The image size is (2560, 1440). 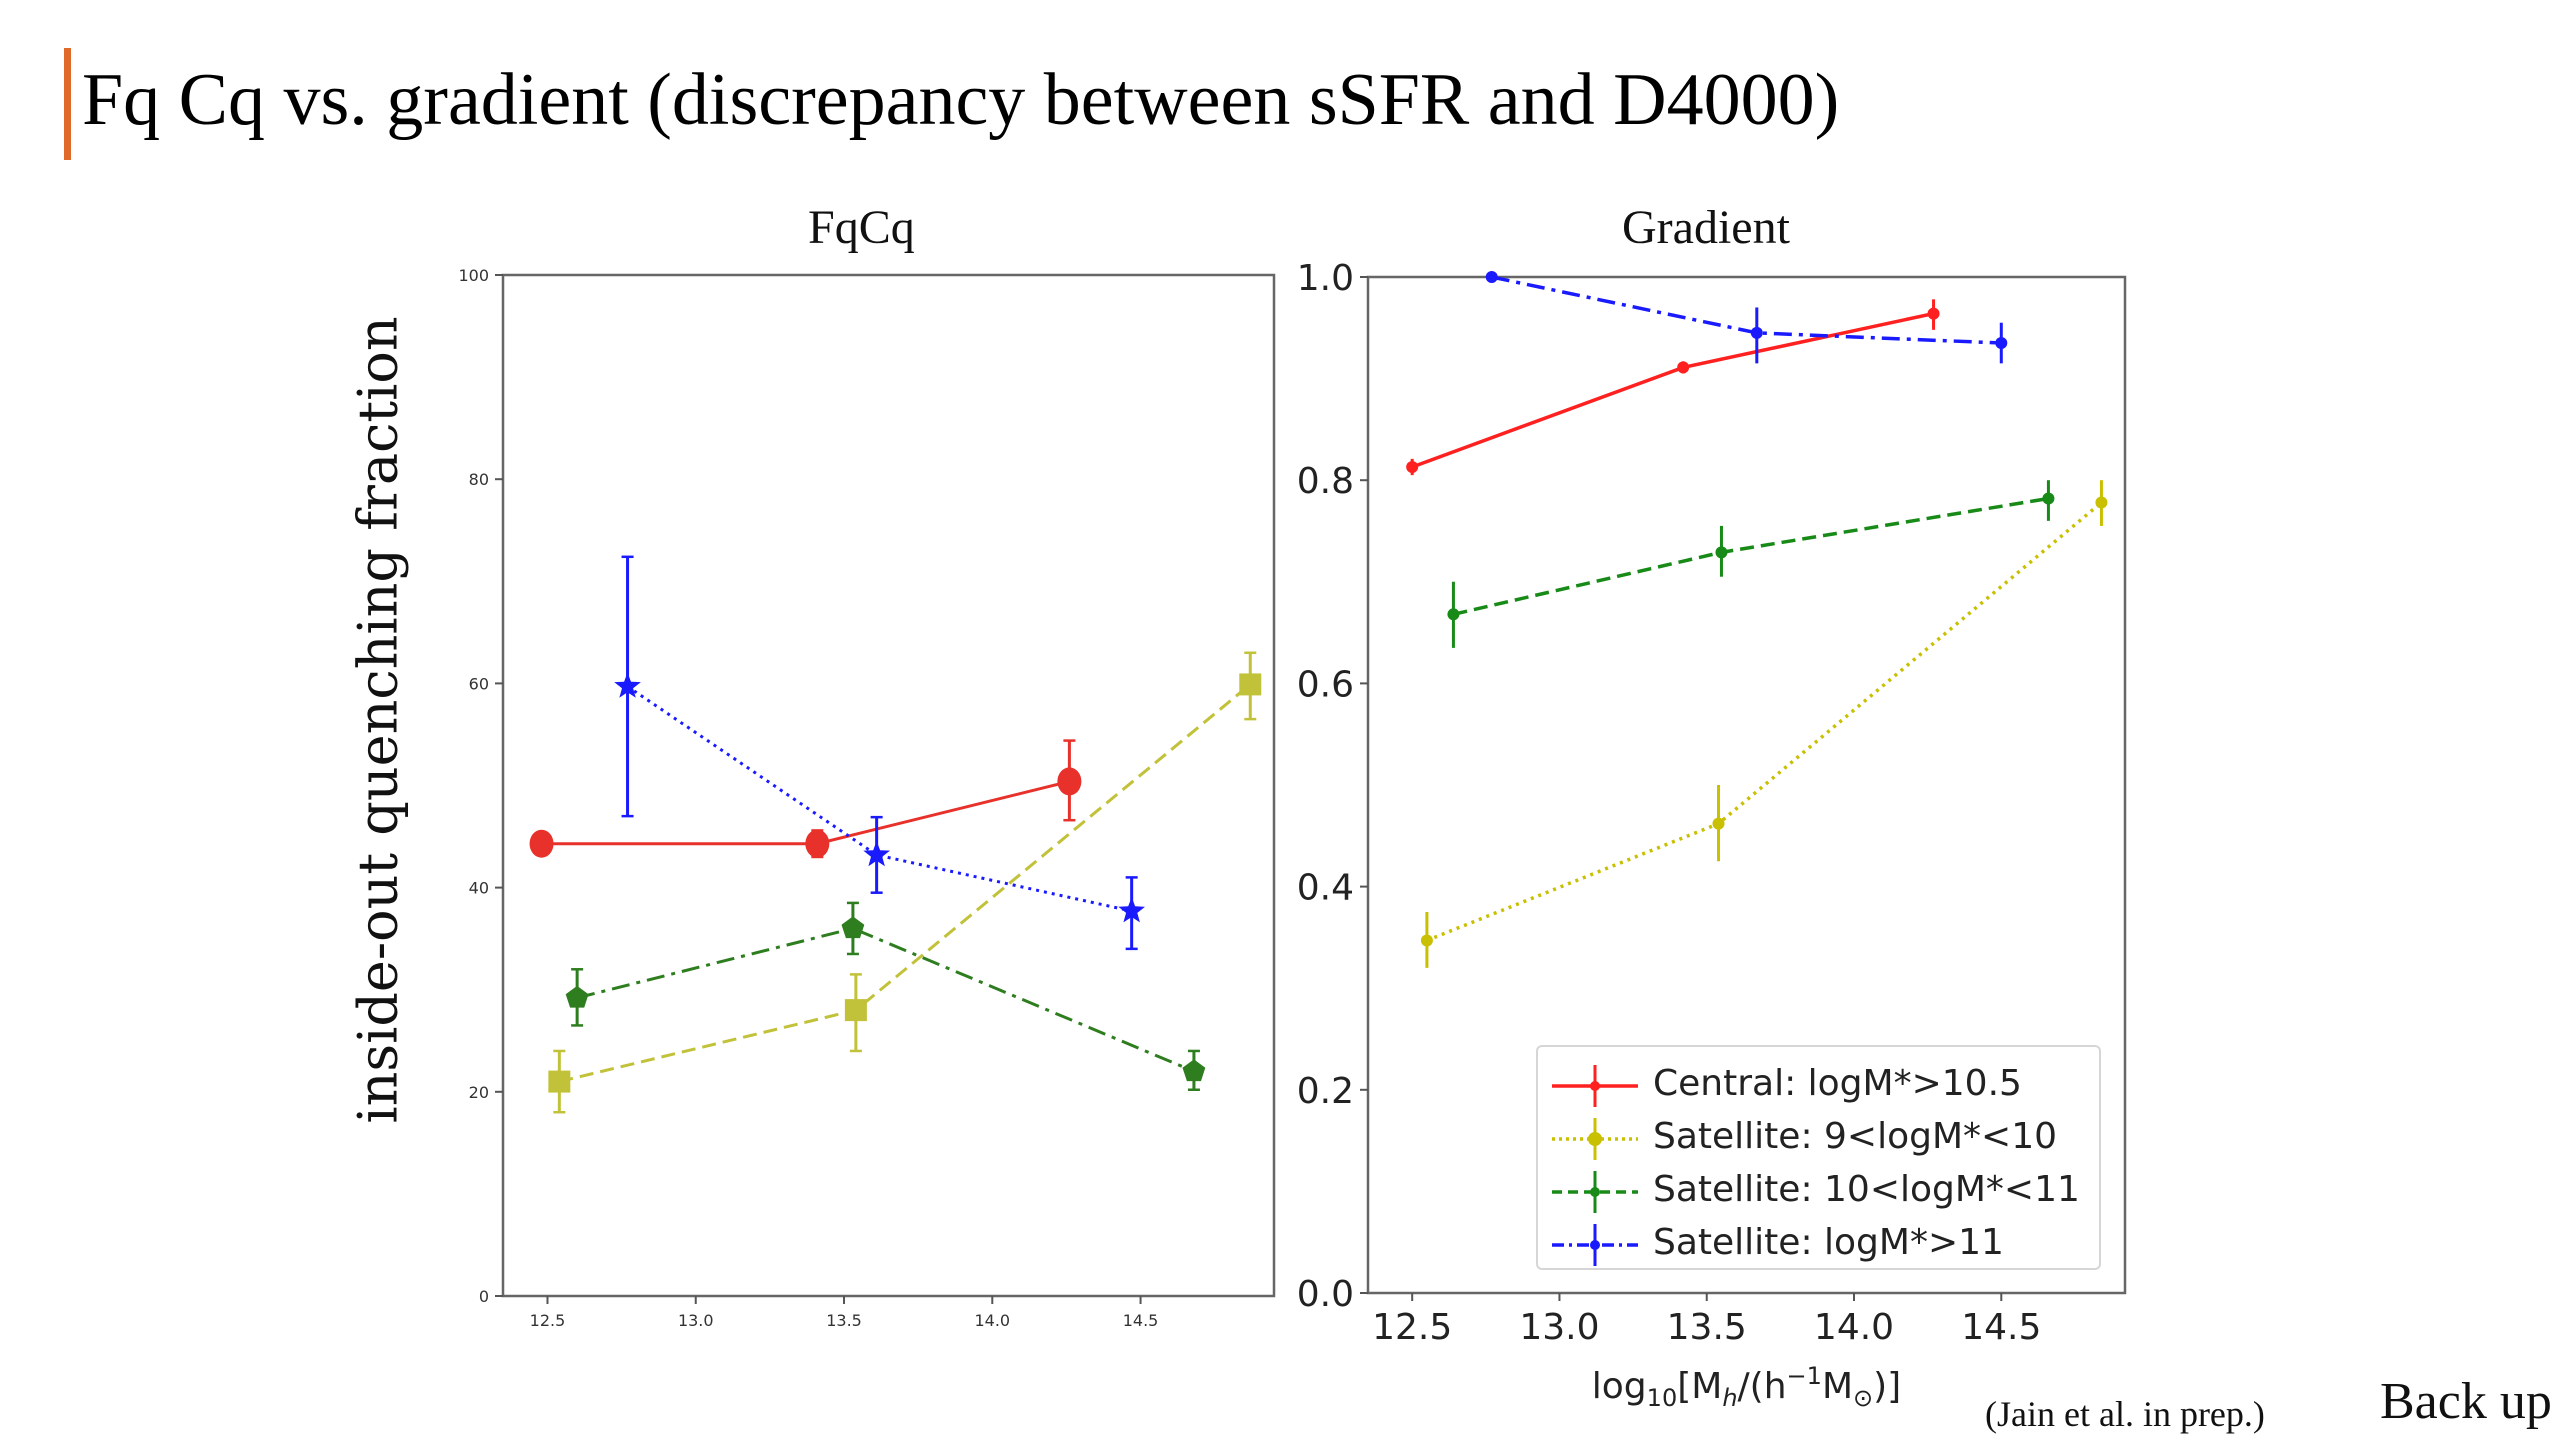 I want to click on right-ytick-label: 1.0, so click(x=1325, y=278).